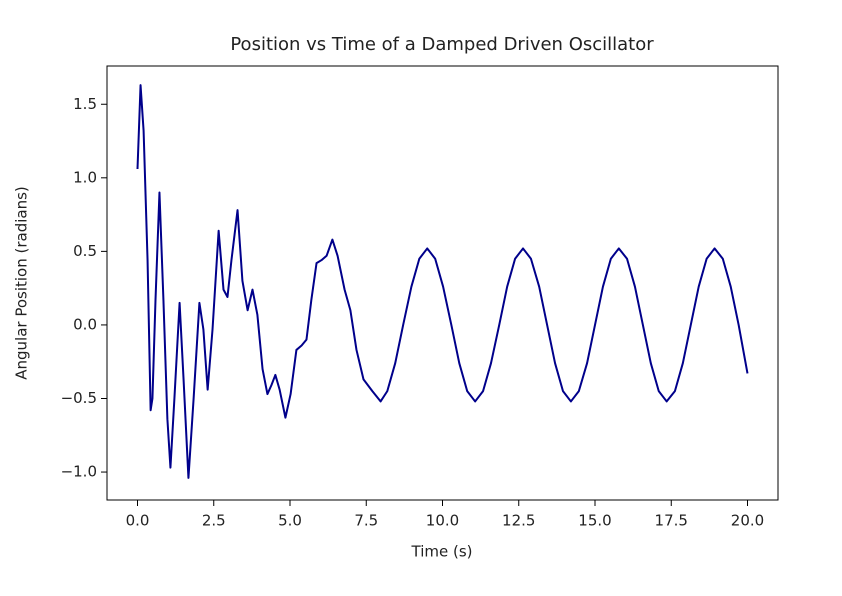  Describe the element at coordinates (290, 521) in the screenshot. I see `x-tick-label: 5.0` at that location.